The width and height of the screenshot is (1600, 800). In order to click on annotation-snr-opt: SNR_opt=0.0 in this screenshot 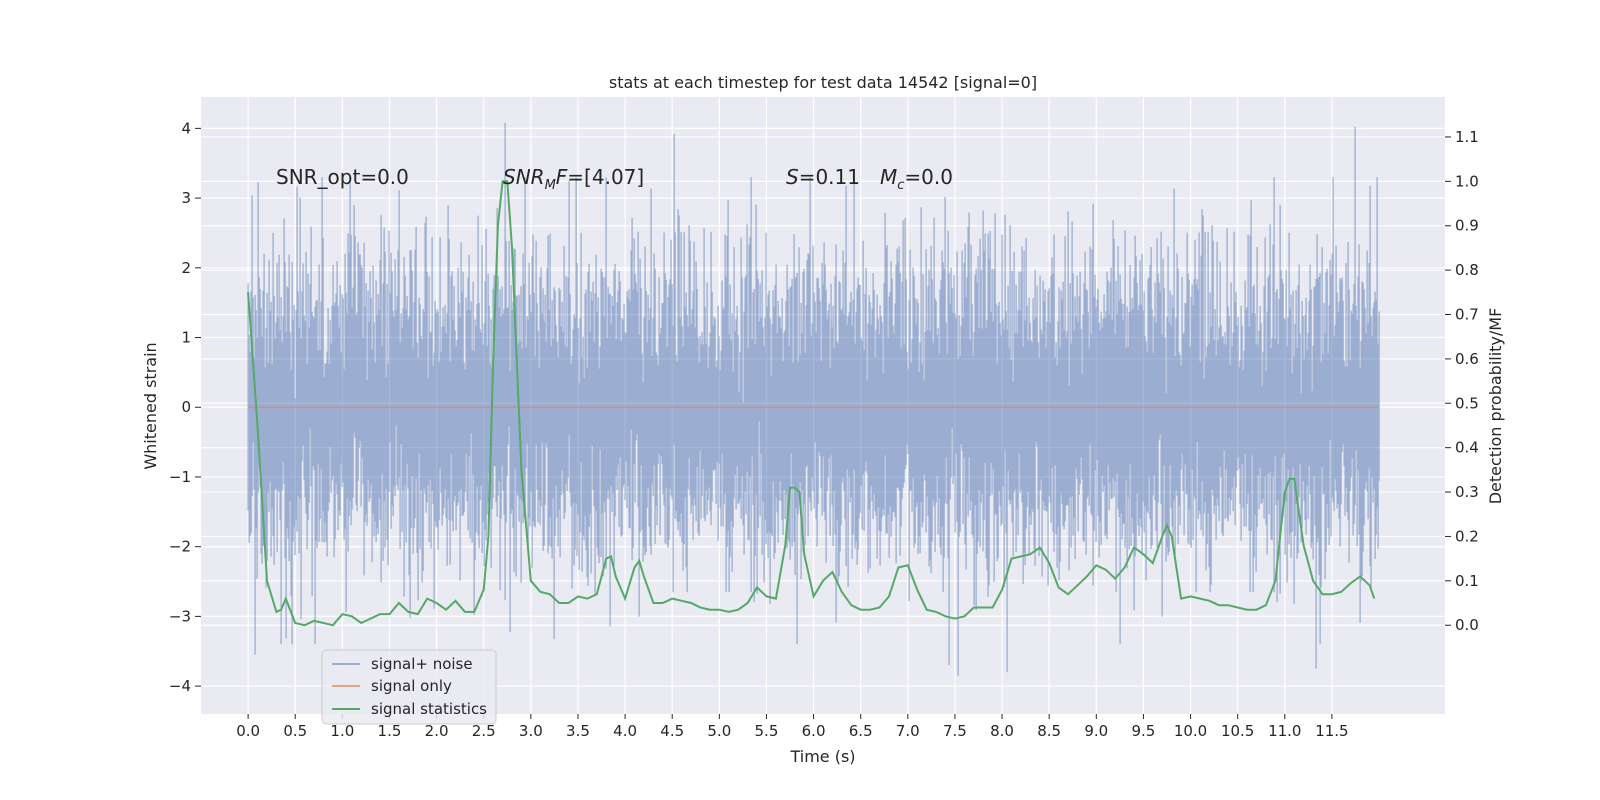, I will do `click(342, 177)`.